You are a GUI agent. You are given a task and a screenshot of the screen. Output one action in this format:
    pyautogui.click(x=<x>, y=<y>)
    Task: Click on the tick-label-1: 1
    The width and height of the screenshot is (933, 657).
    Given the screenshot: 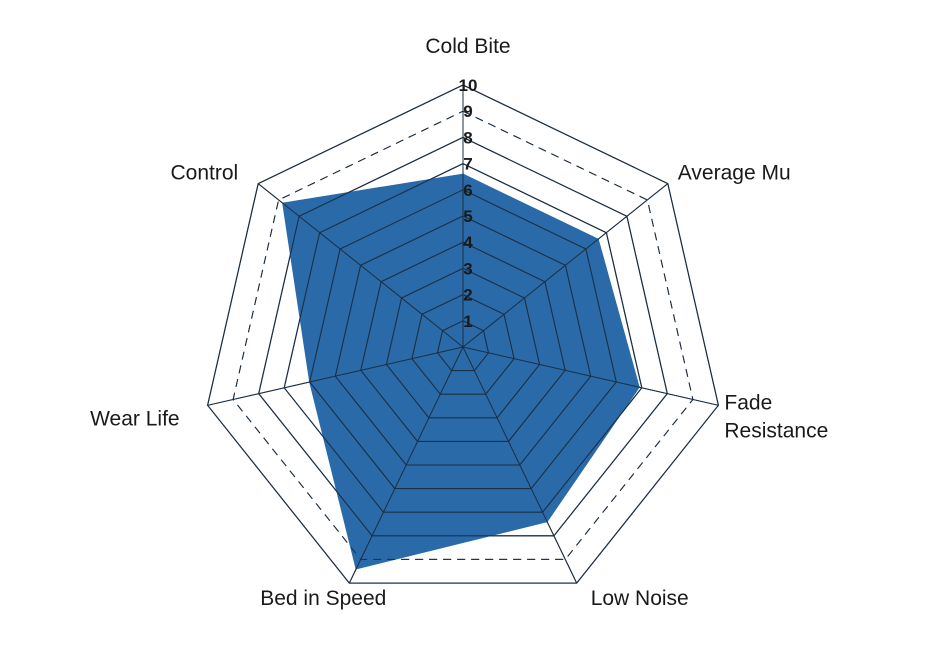 What is the action you would take?
    pyautogui.click(x=467, y=321)
    